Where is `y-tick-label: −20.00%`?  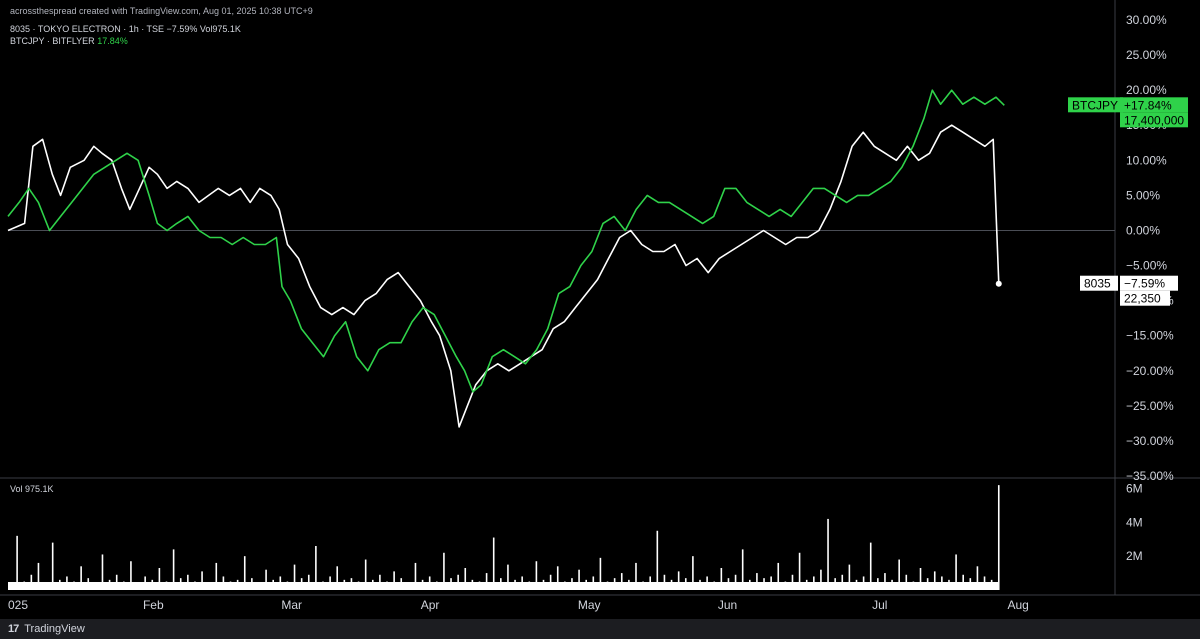
y-tick-label: −20.00% is located at coordinates (1150, 371).